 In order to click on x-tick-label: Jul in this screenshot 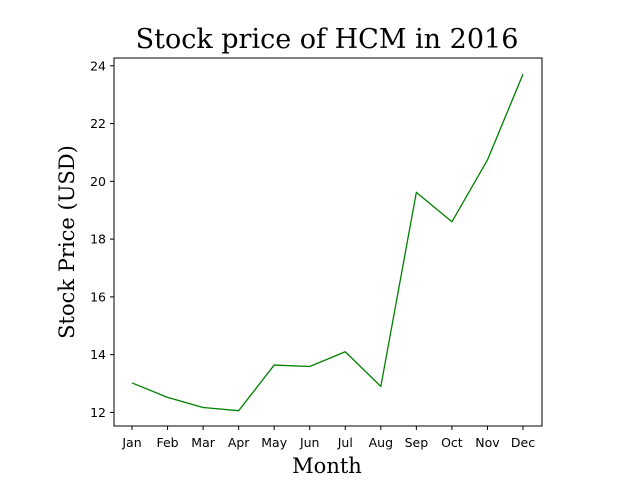, I will do `click(345, 442)`.